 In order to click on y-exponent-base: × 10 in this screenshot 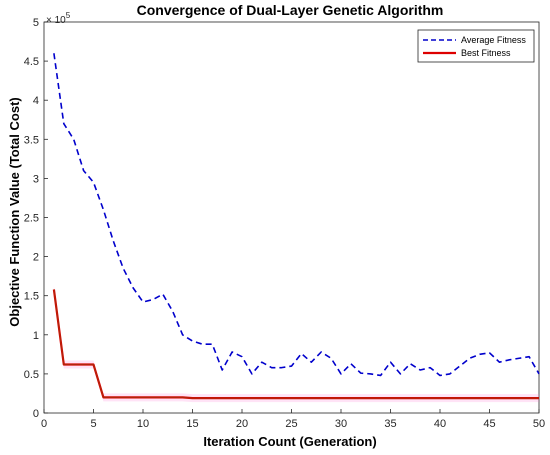, I will do `click(56, 20)`.